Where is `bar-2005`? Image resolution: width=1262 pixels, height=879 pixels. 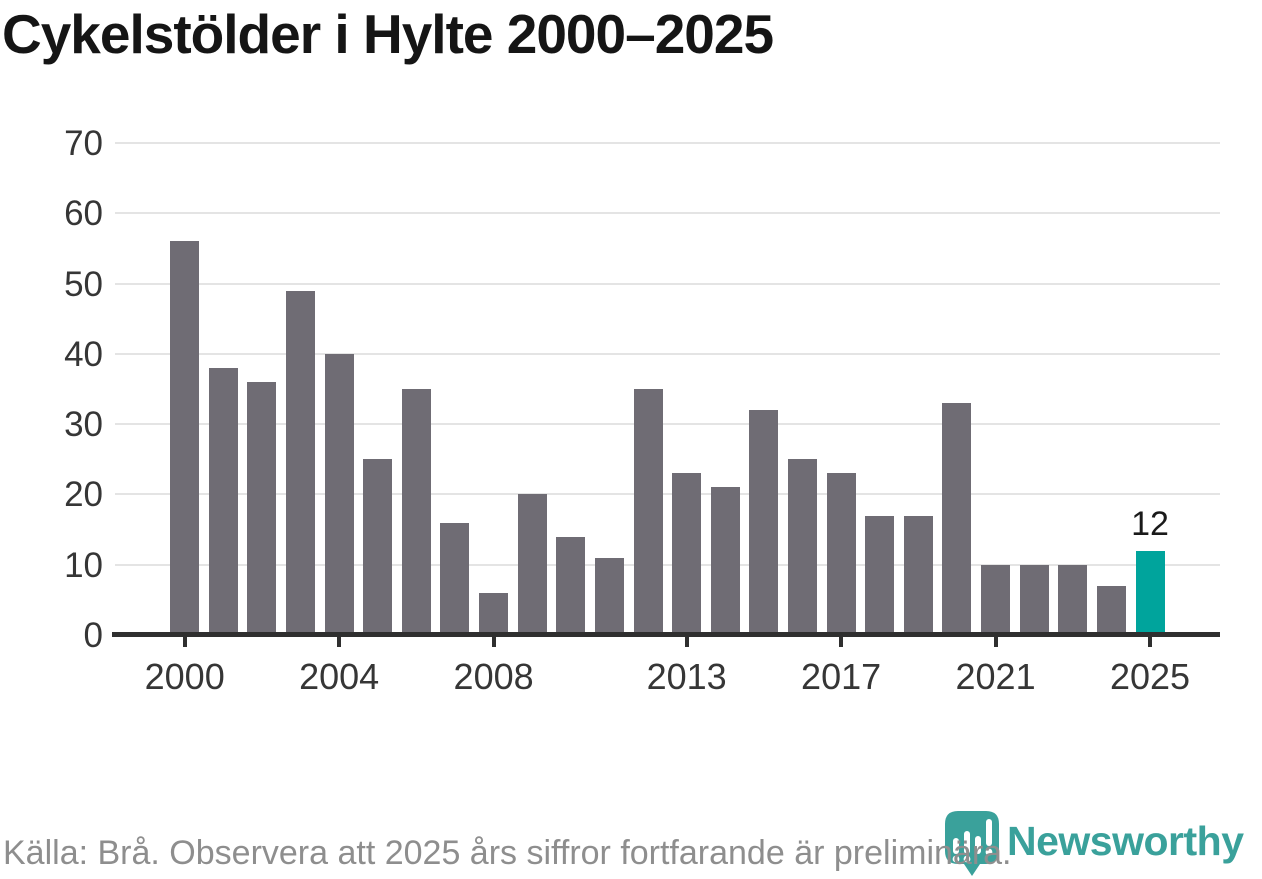 bar-2005 is located at coordinates (378, 547).